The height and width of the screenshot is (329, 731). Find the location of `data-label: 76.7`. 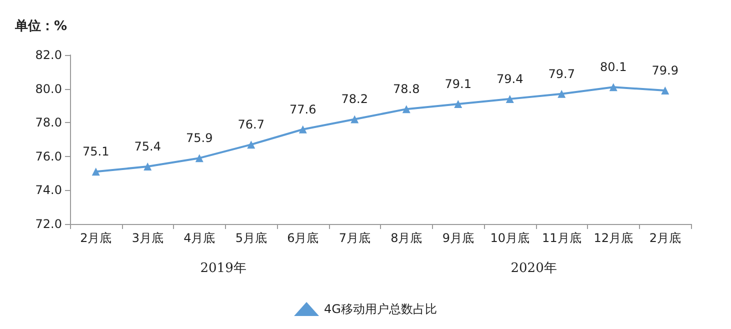

data-label: 76.7 is located at coordinates (251, 125).